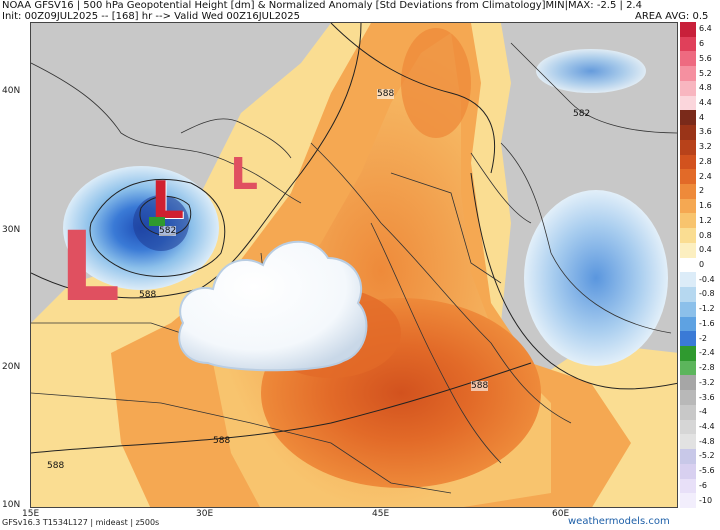  Describe the element at coordinates (702, 264) in the screenshot. I see `colorbar-tick-label: 0` at that location.